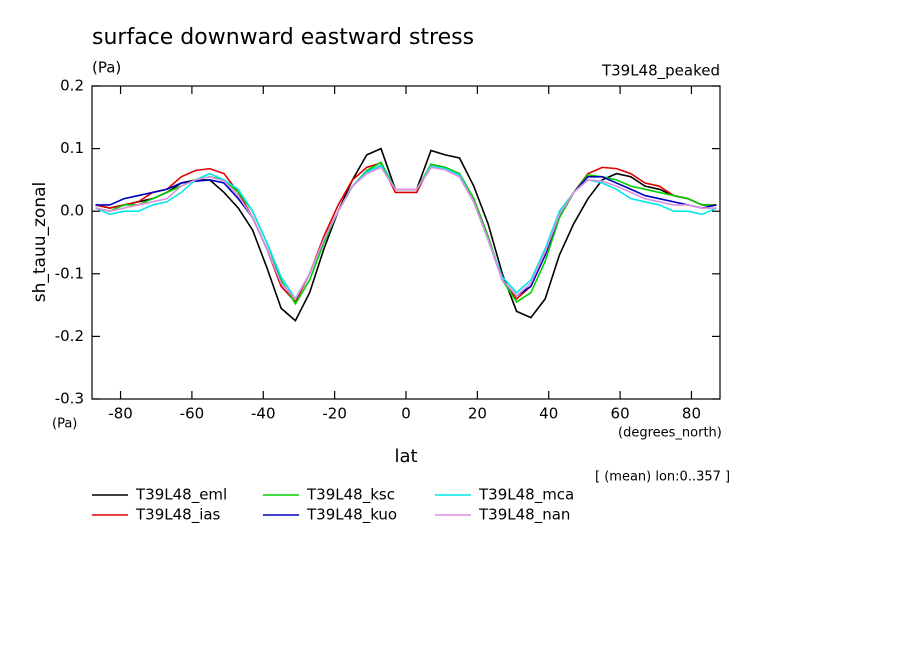  Describe the element at coordinates (178, 515) in the screenshot. I see `legend-label: T39L48_ias` at that location.